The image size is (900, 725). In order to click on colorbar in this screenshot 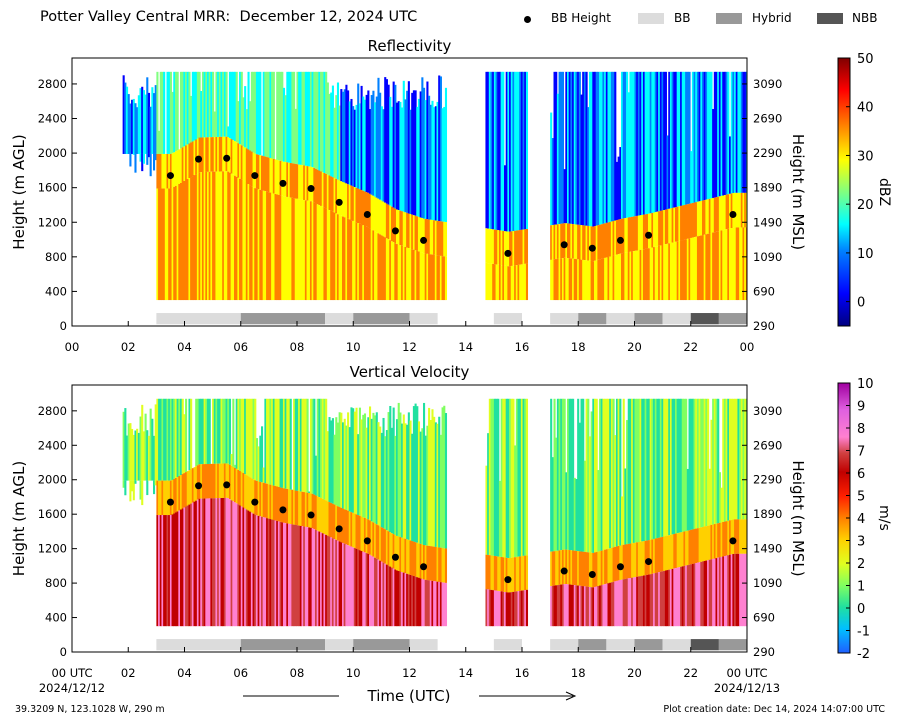, I will do `click(844, 192)`.